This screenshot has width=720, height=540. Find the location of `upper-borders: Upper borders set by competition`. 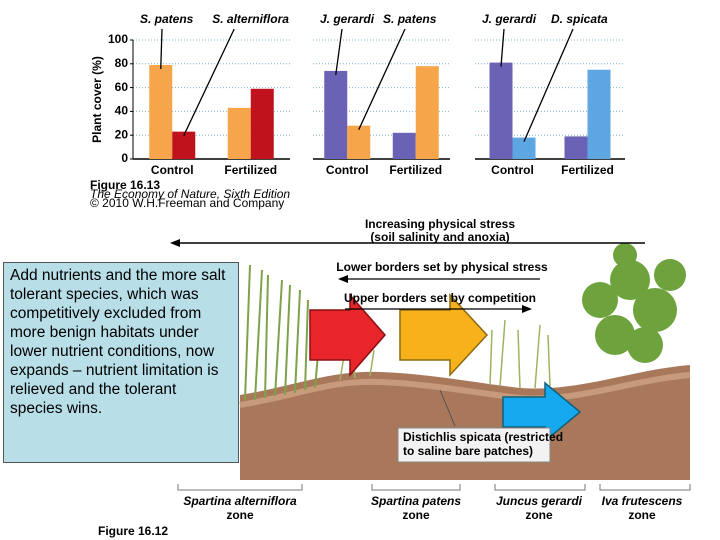

upper-borders: Upper borders set by competition is located at coordinates (440, 298).